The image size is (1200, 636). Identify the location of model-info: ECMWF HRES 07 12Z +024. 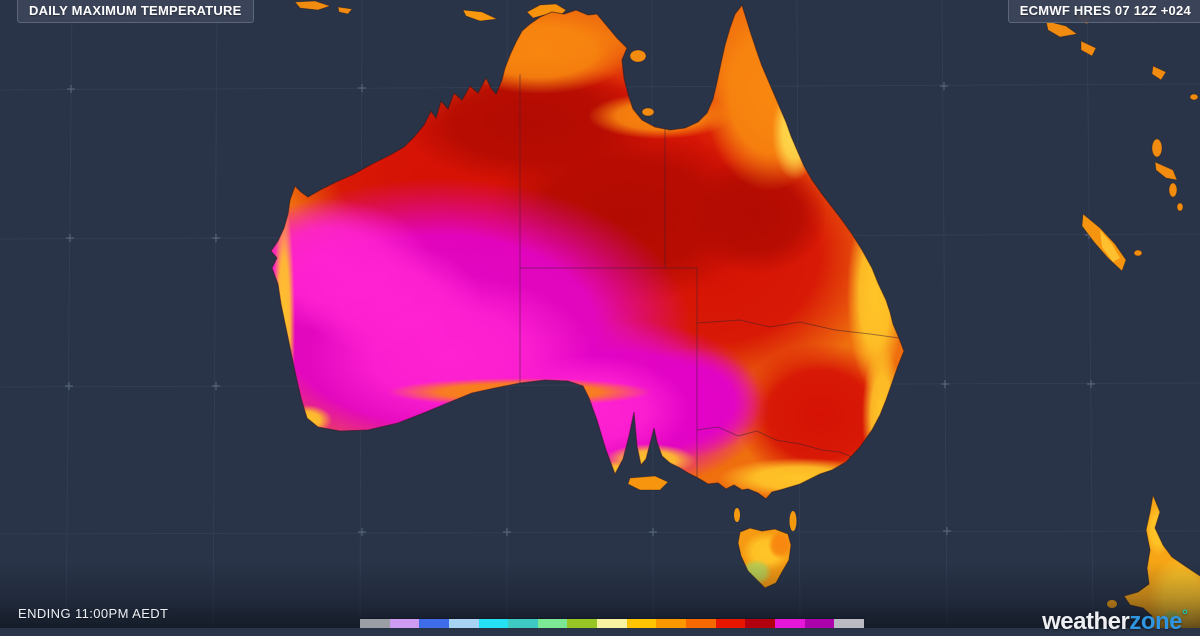
(1105, 10).